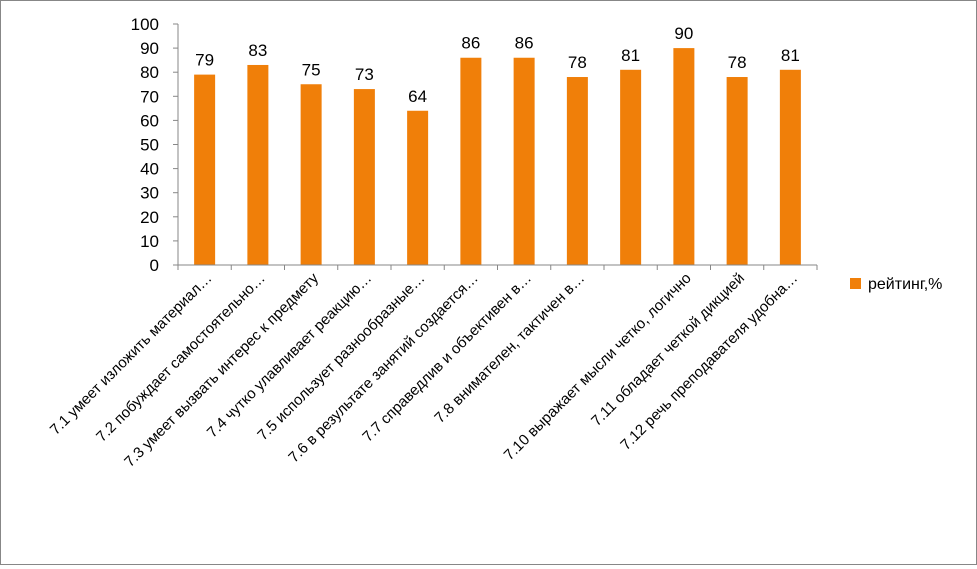 The image size is (977, 569). What do you see at coordinates (855, 283) in the screenshot?
I see `legend-swatch` at bounding box center [855, 283].